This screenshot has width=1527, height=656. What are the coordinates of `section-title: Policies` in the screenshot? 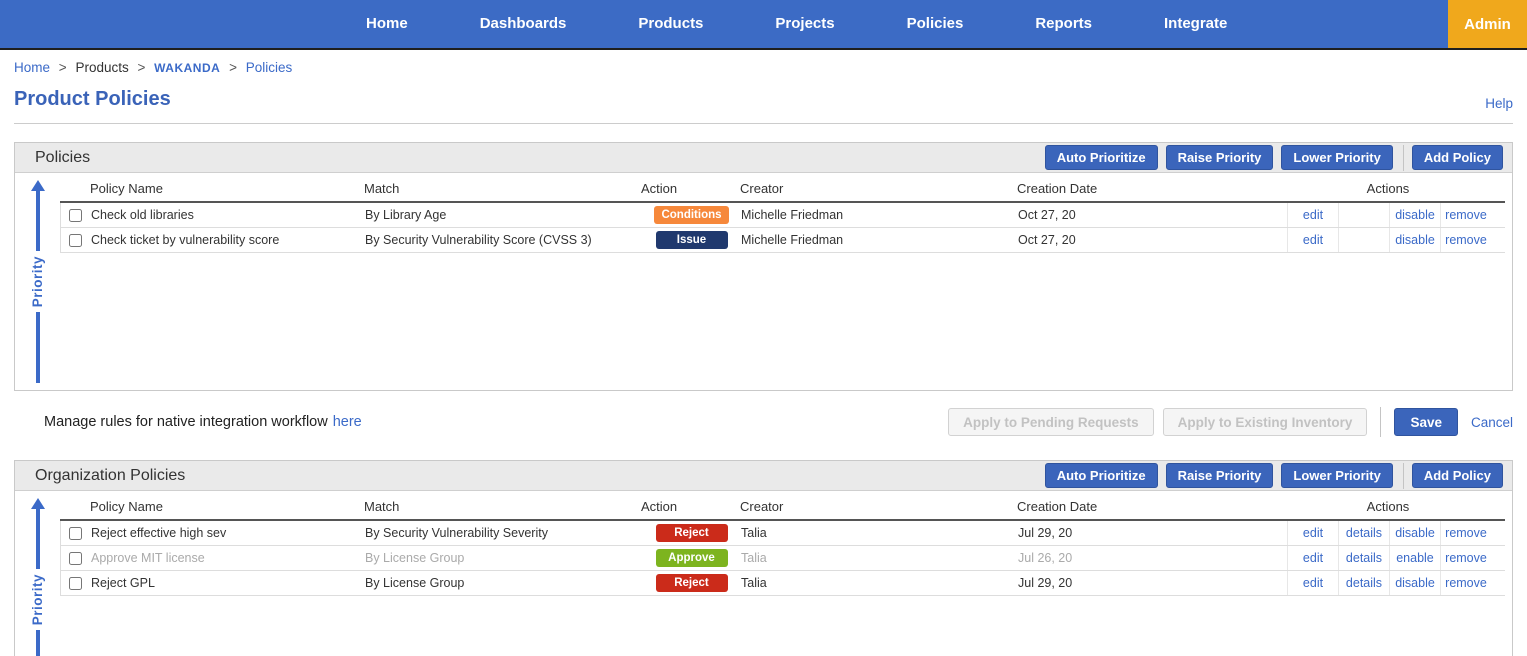 It's located at (63, 157).